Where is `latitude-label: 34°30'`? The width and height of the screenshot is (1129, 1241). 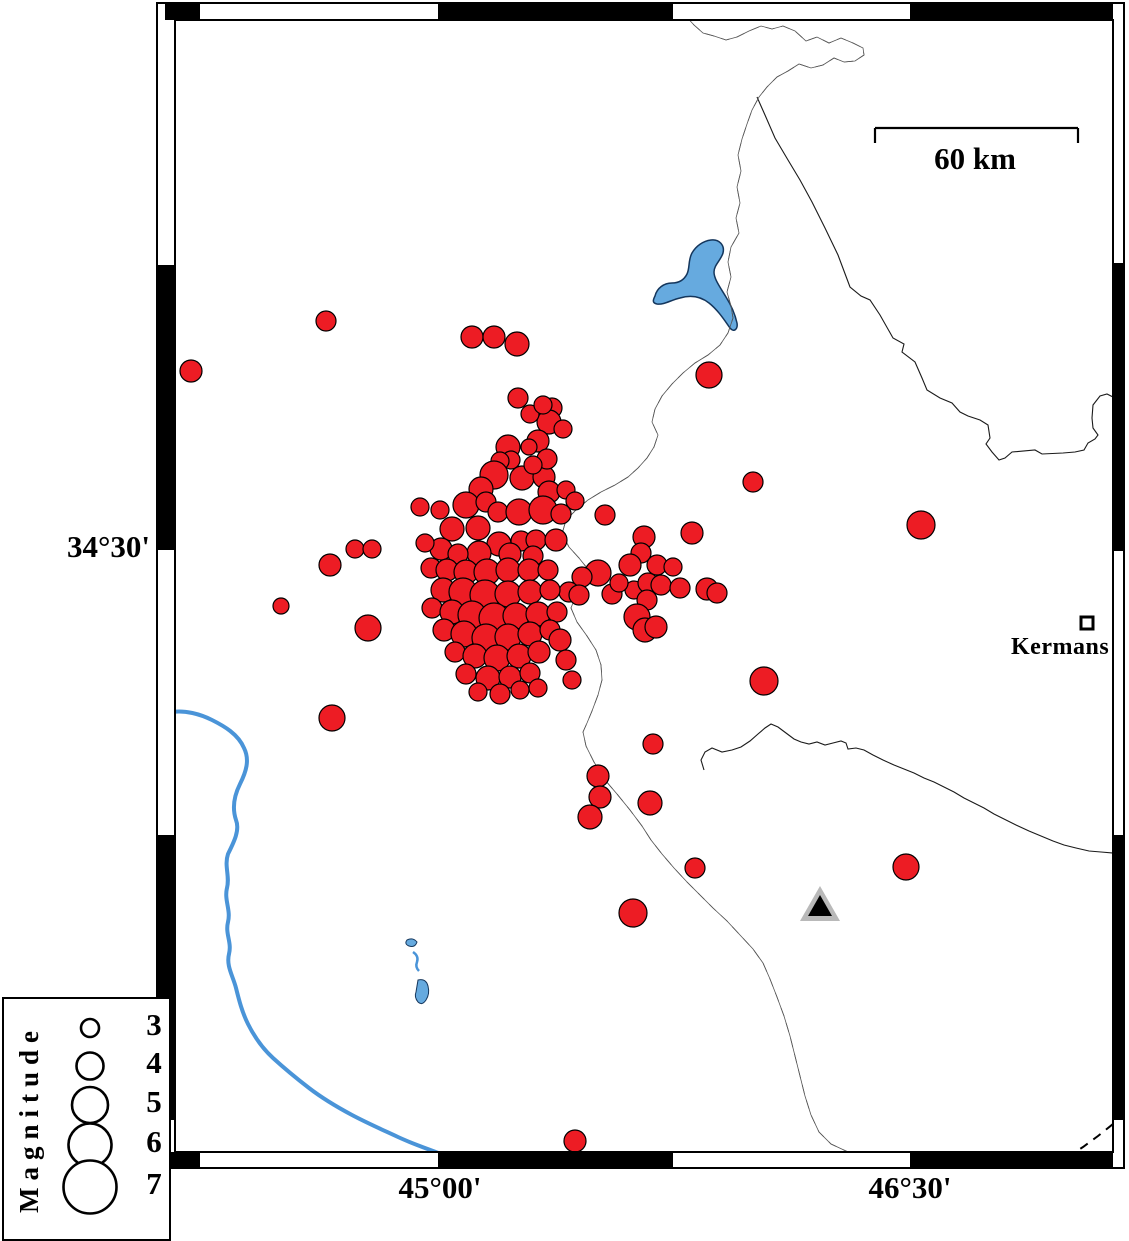 latitude-label: 34°30' is located at coordinates (108, 546).